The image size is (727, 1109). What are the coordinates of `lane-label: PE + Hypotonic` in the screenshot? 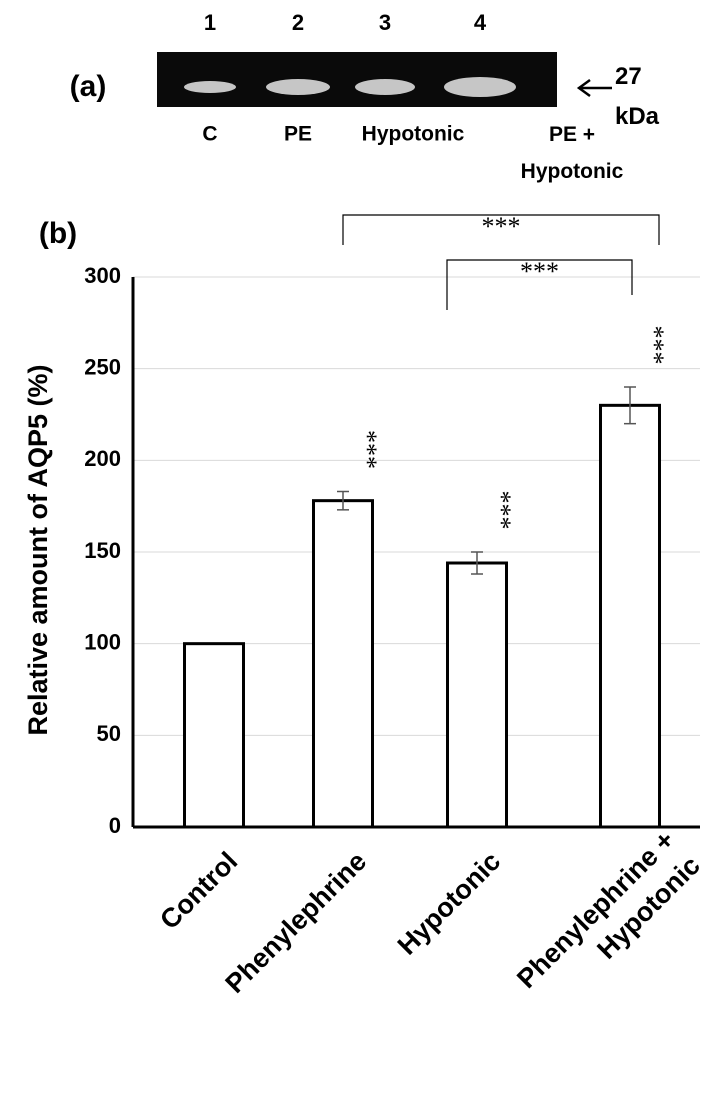 It's located at (572, 153).